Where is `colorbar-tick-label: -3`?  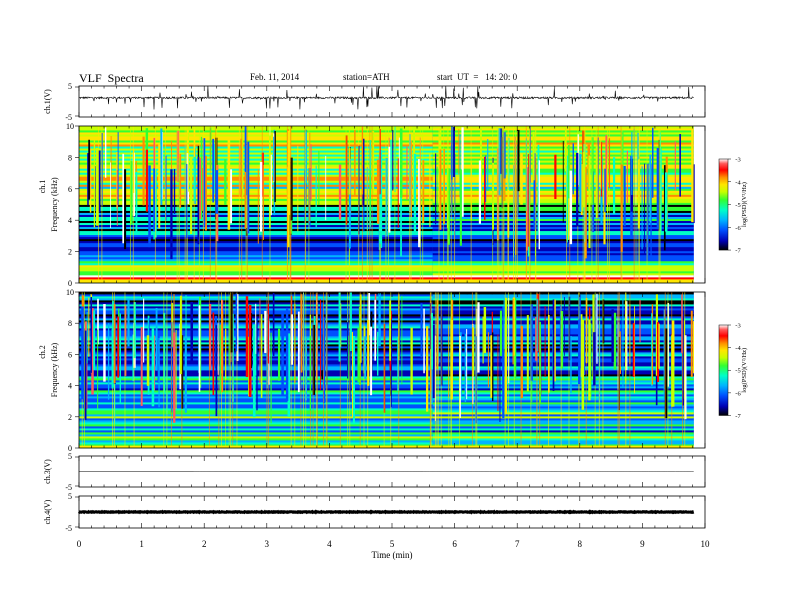
colorbar-tick-label: -3 is located at coordinates (737, 160).